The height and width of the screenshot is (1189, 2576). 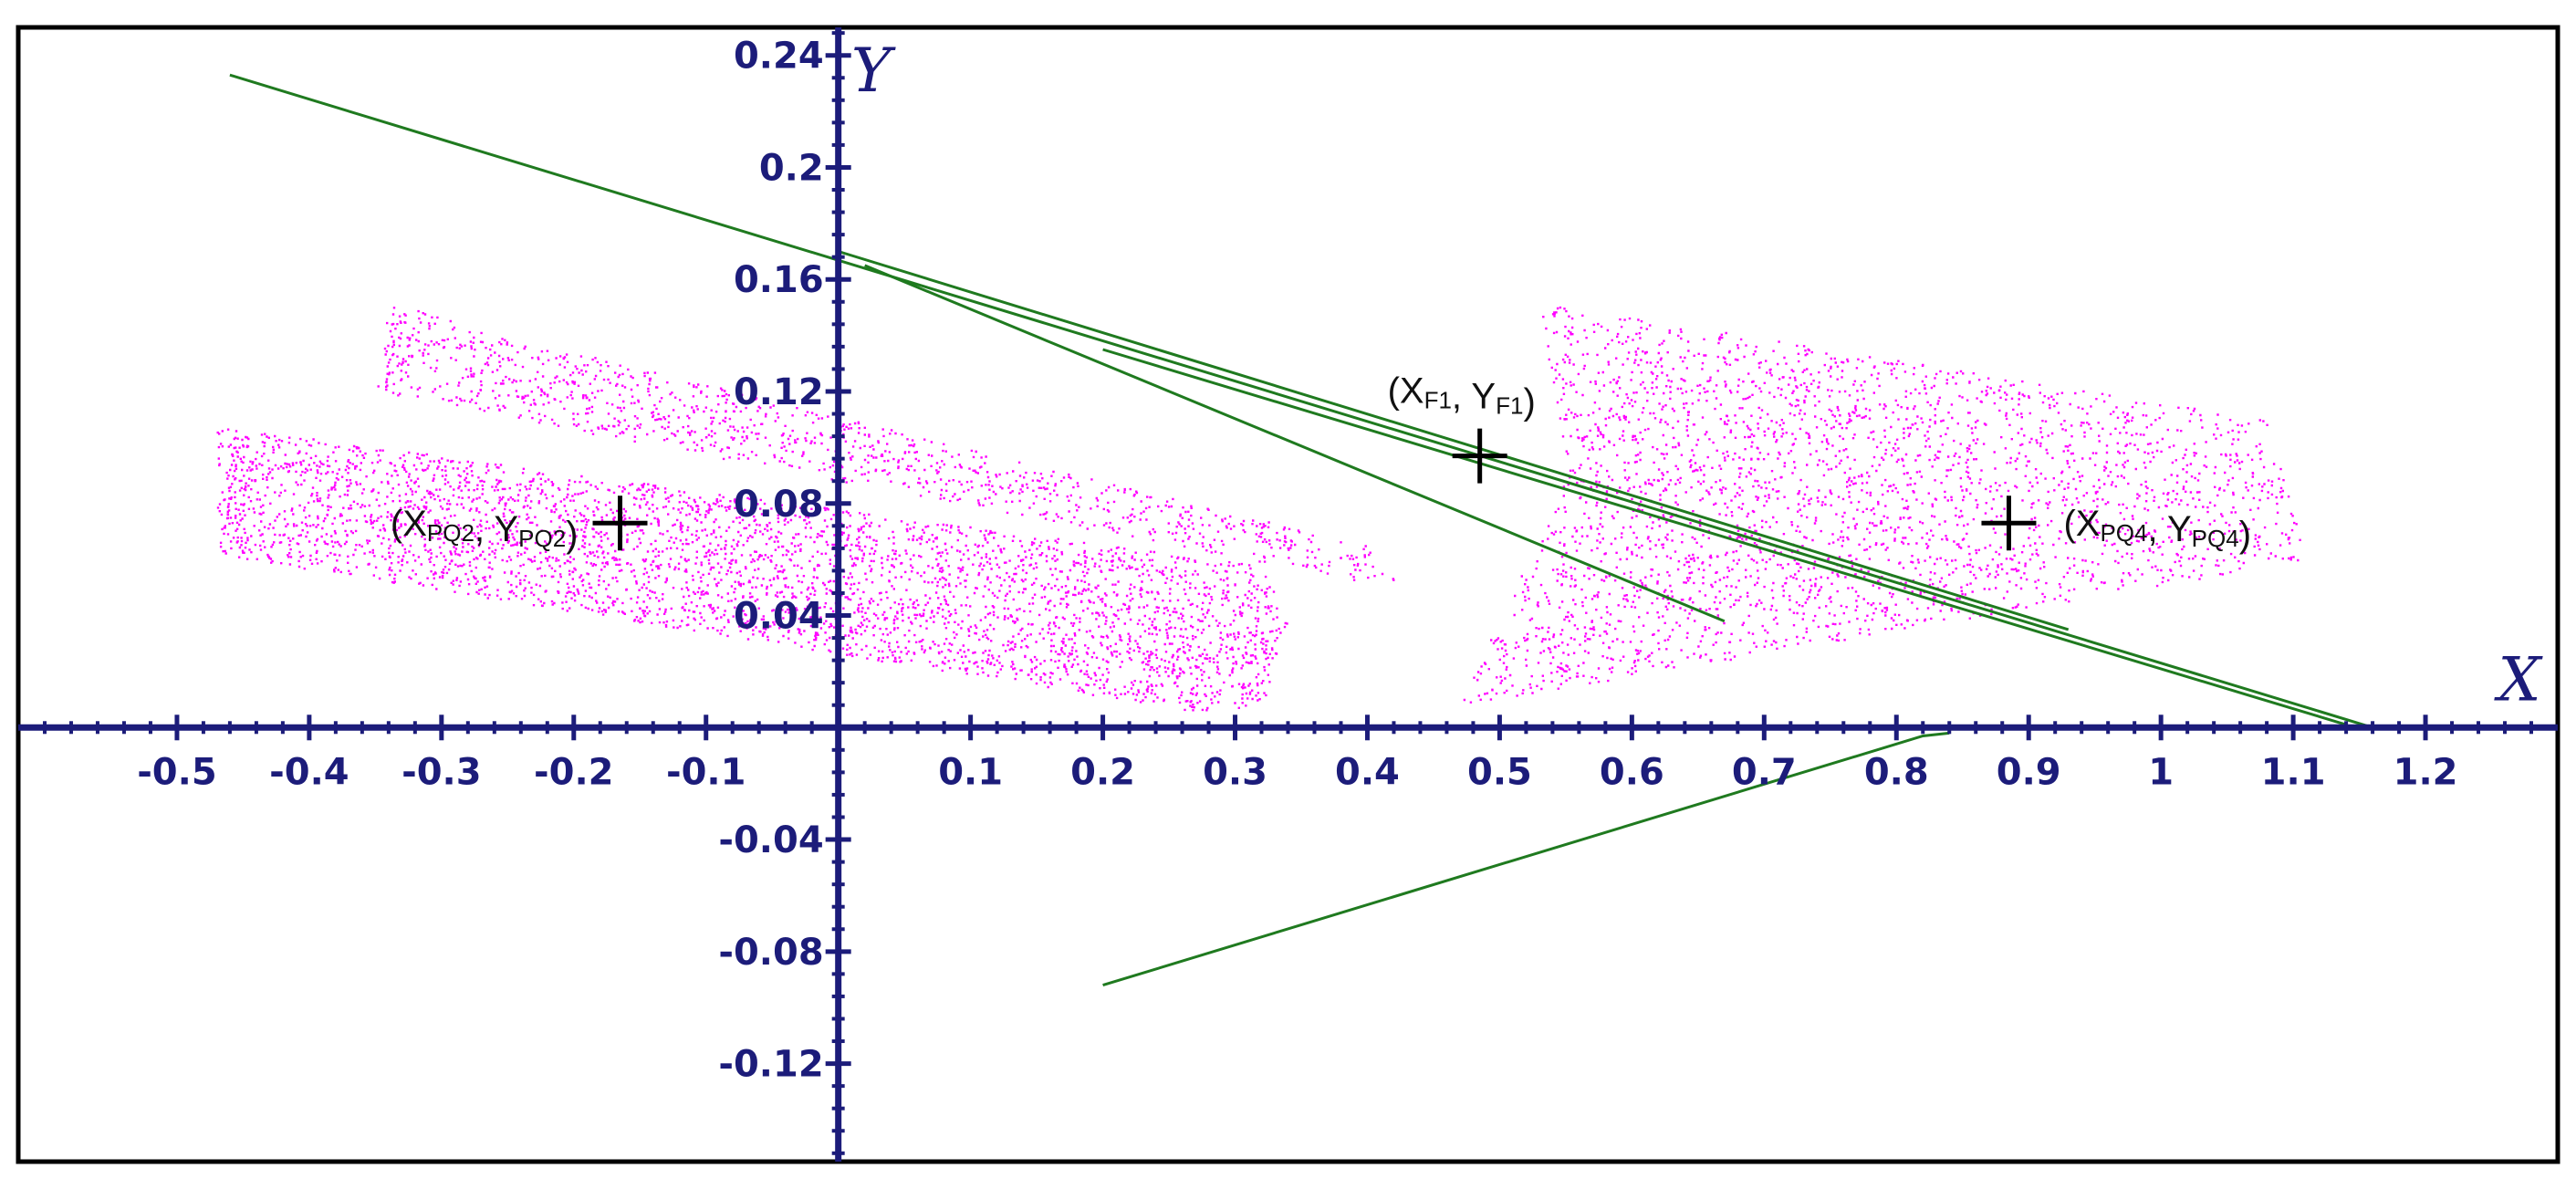 I want to click on marker-label: (XPQ2, YPQ2), so click(x=485, y=529).